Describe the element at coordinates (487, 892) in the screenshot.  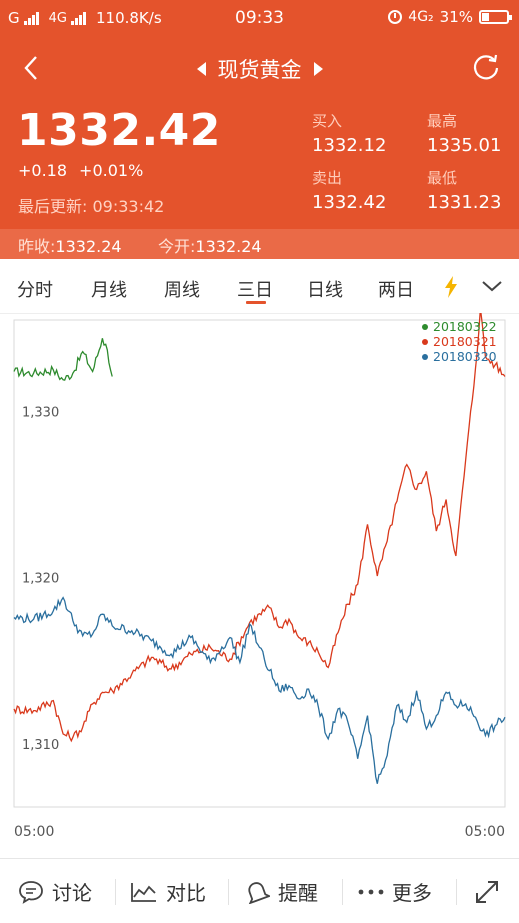
I see `fullscreen-icon` at that location.